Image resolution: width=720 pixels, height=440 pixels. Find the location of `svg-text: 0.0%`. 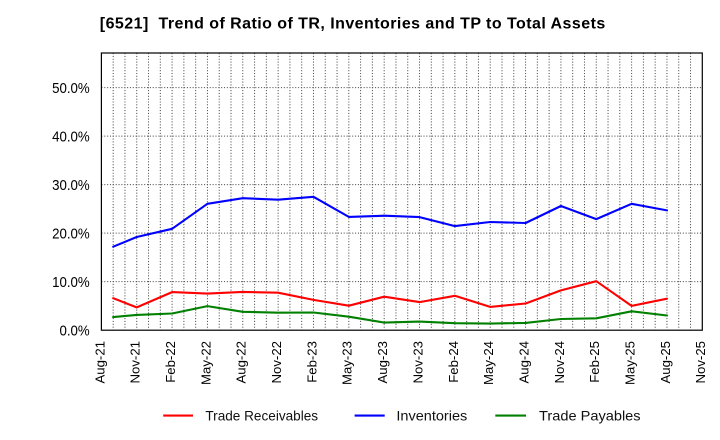

svg-text: 0.0% is located at coordinates (75, 331).